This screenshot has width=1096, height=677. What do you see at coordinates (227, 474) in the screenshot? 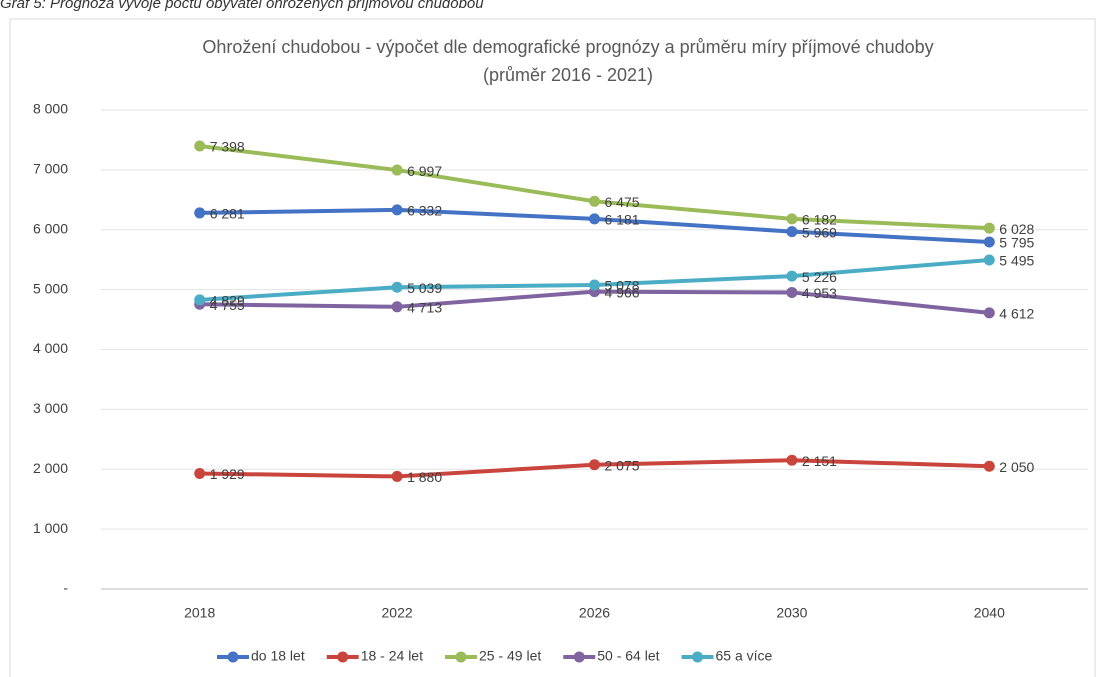
I see `data-label: 1 929` at bounding box center [227, 474].